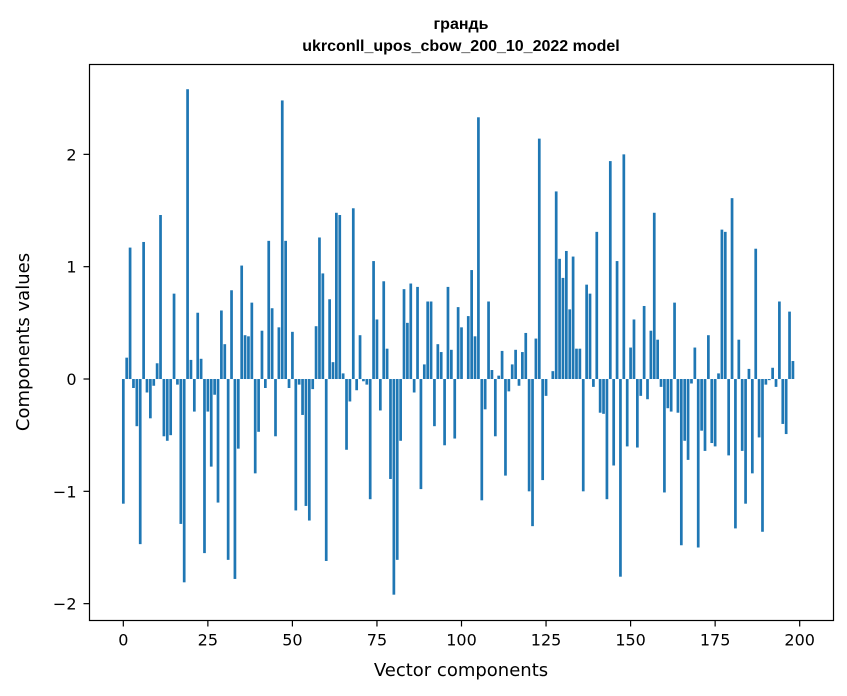 This screenshot has width=847, height=696. What do you see at coordinates (71, 154) in the screenshot?
I see `y-tick-label: 2` at bounding box center [71, 154].